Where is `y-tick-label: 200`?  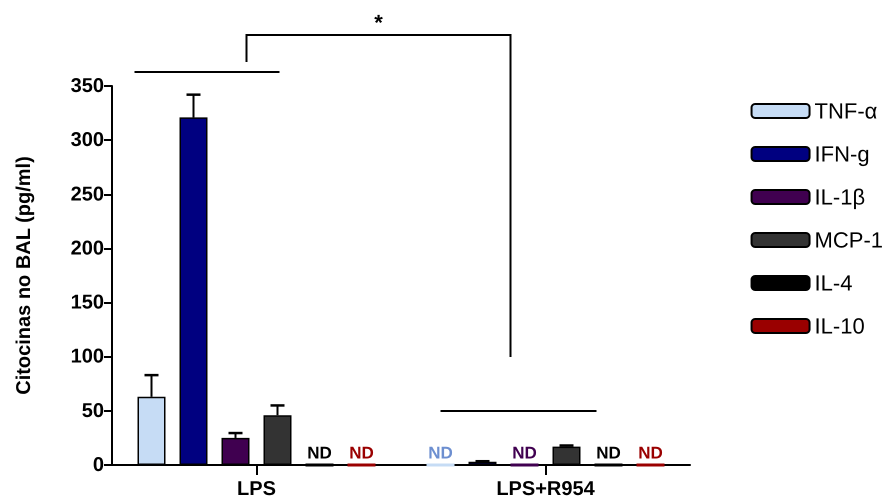
y-tick-label: 200 is located at coordinates (87, 248).